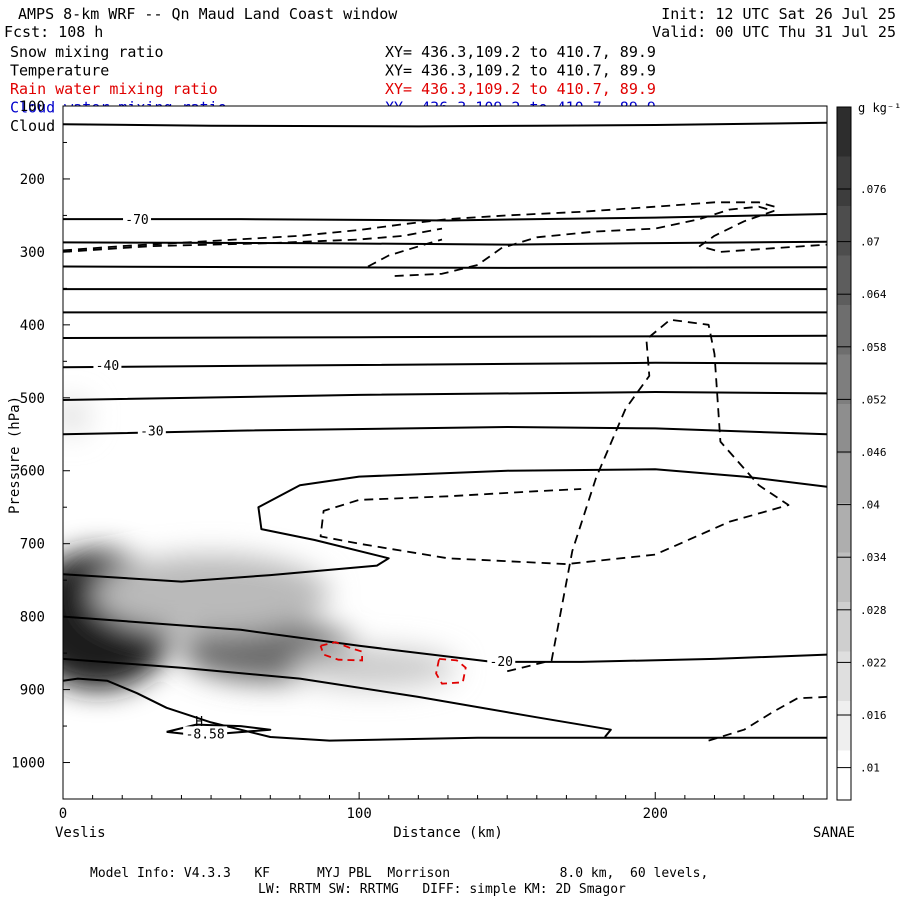  I want to click on forecast-hour: Fcst: 108 h, so click(53, 32).